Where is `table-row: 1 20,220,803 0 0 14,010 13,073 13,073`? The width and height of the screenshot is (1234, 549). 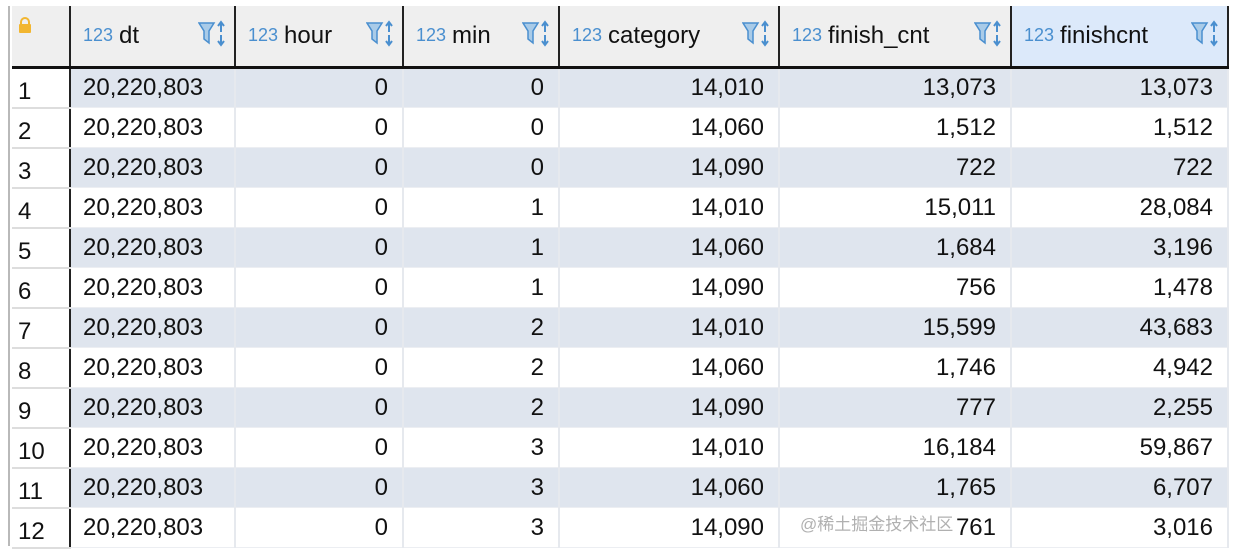
table-row: 1 20,220,803 0 0 14,010 13,073 13,073 is located at coordinates (620, 88).